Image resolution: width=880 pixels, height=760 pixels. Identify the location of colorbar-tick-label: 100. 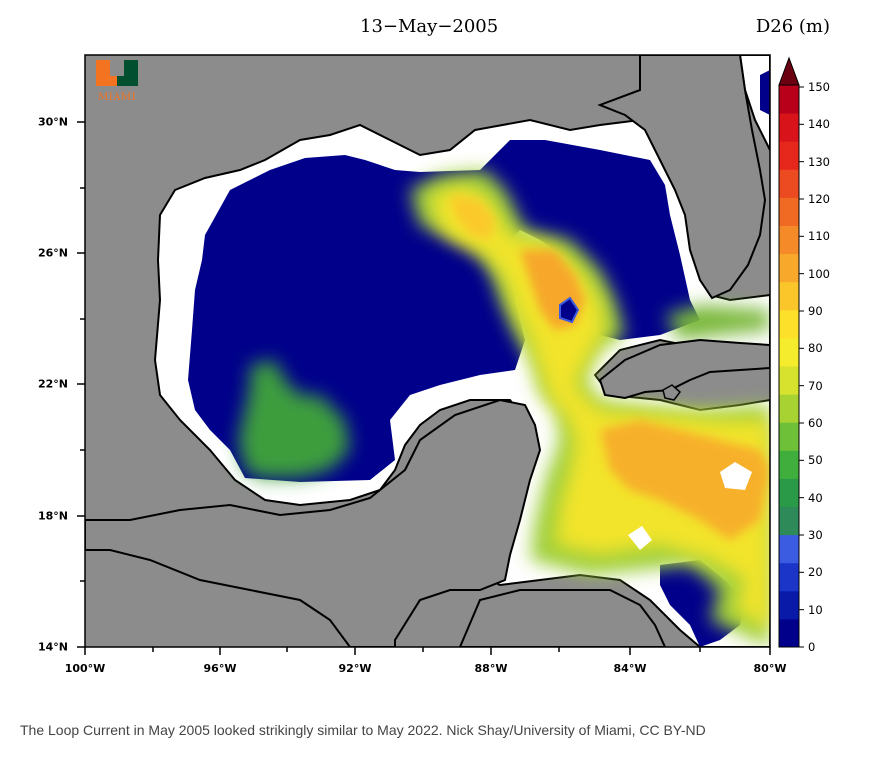
(819, 273).